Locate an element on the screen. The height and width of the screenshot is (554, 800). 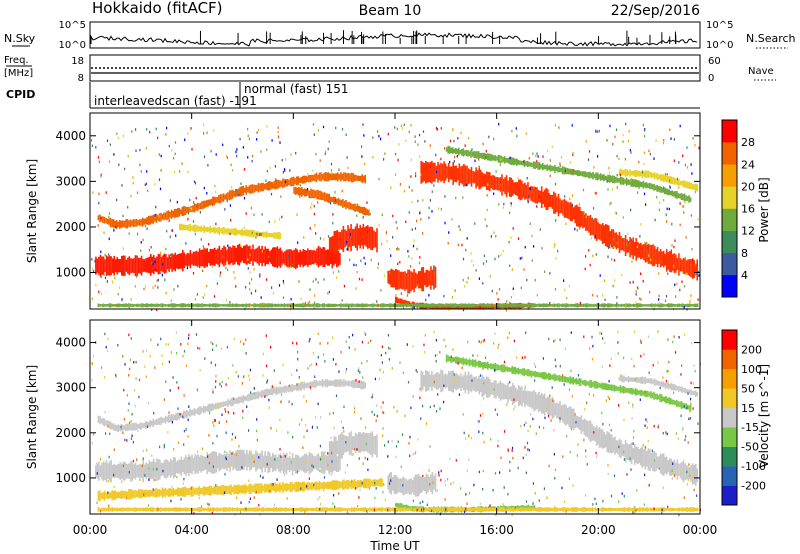
station-title: Hokkaido (fitACF) is located at coordinates (157, 8).